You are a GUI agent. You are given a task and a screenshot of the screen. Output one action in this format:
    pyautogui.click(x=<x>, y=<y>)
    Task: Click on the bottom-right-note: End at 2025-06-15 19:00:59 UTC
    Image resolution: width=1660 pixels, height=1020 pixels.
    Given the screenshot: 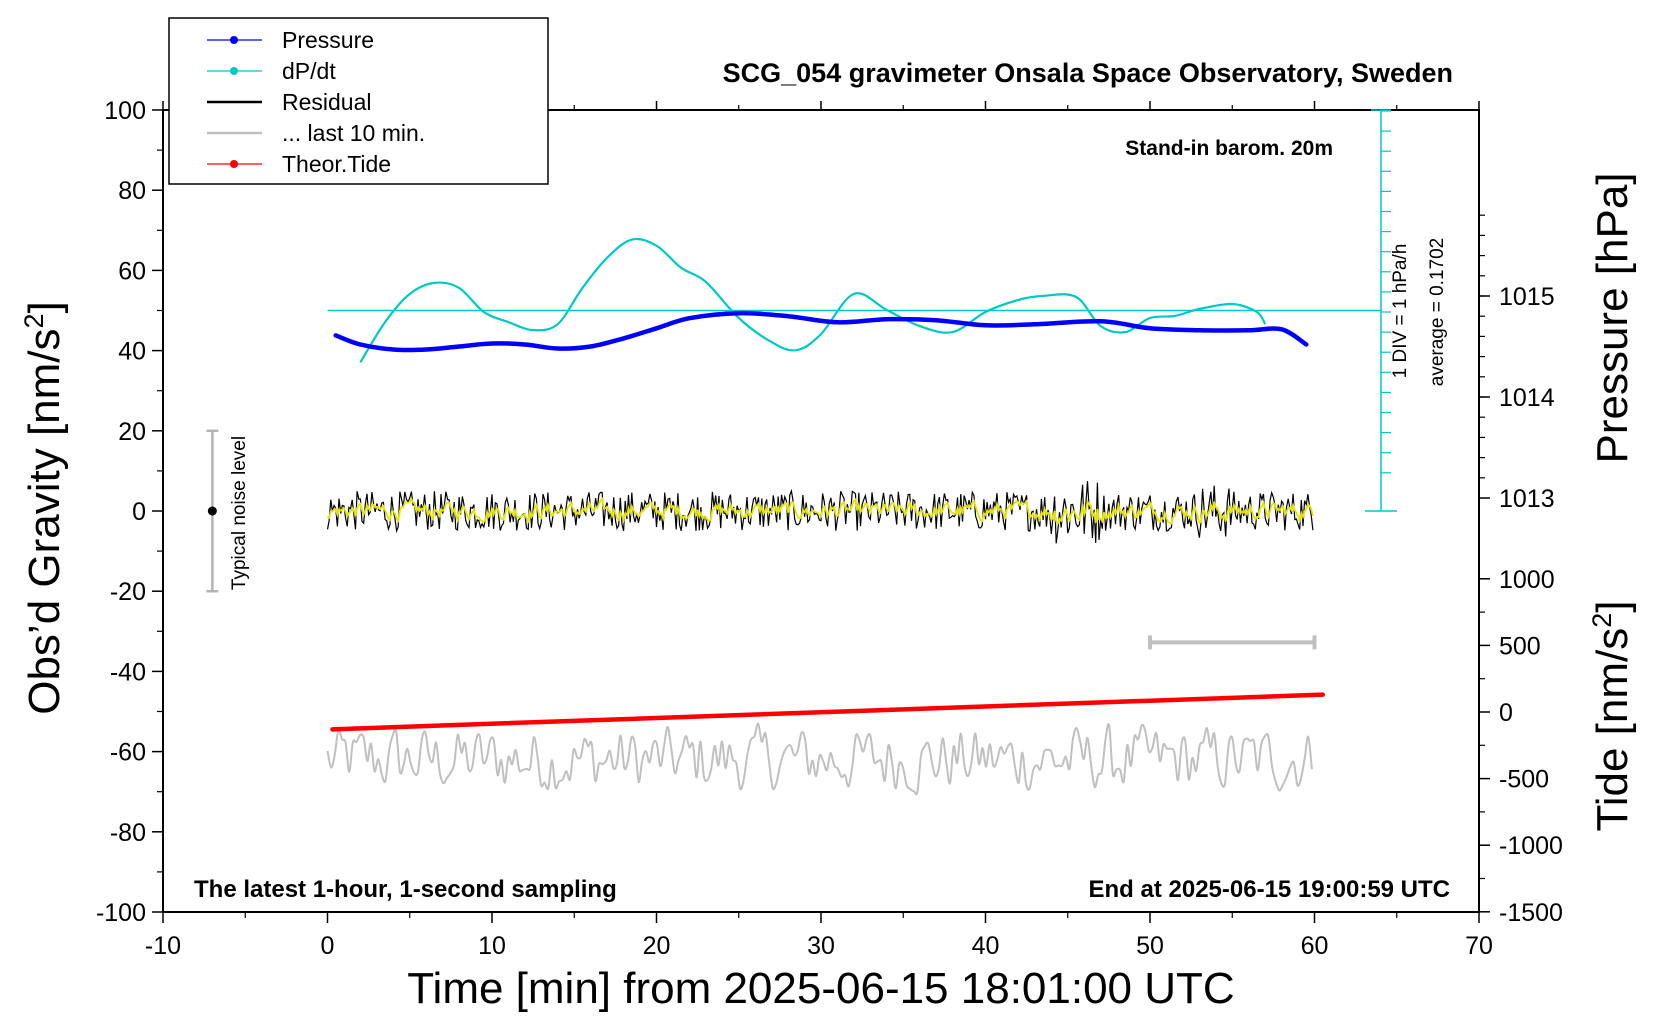 What is the action you would take?
    pyautogui.click(x=1270, y=889)
    